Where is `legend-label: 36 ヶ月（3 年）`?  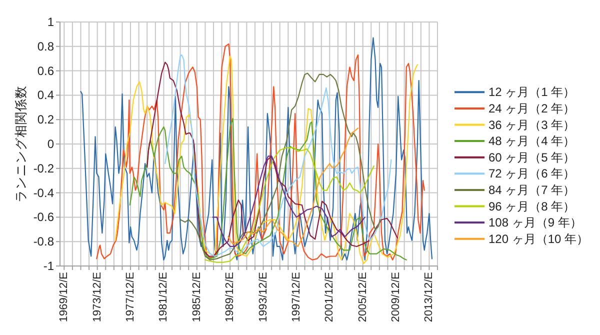
legend-label: 36 ヶ月（3 年） is located at coordinates (532, 125).